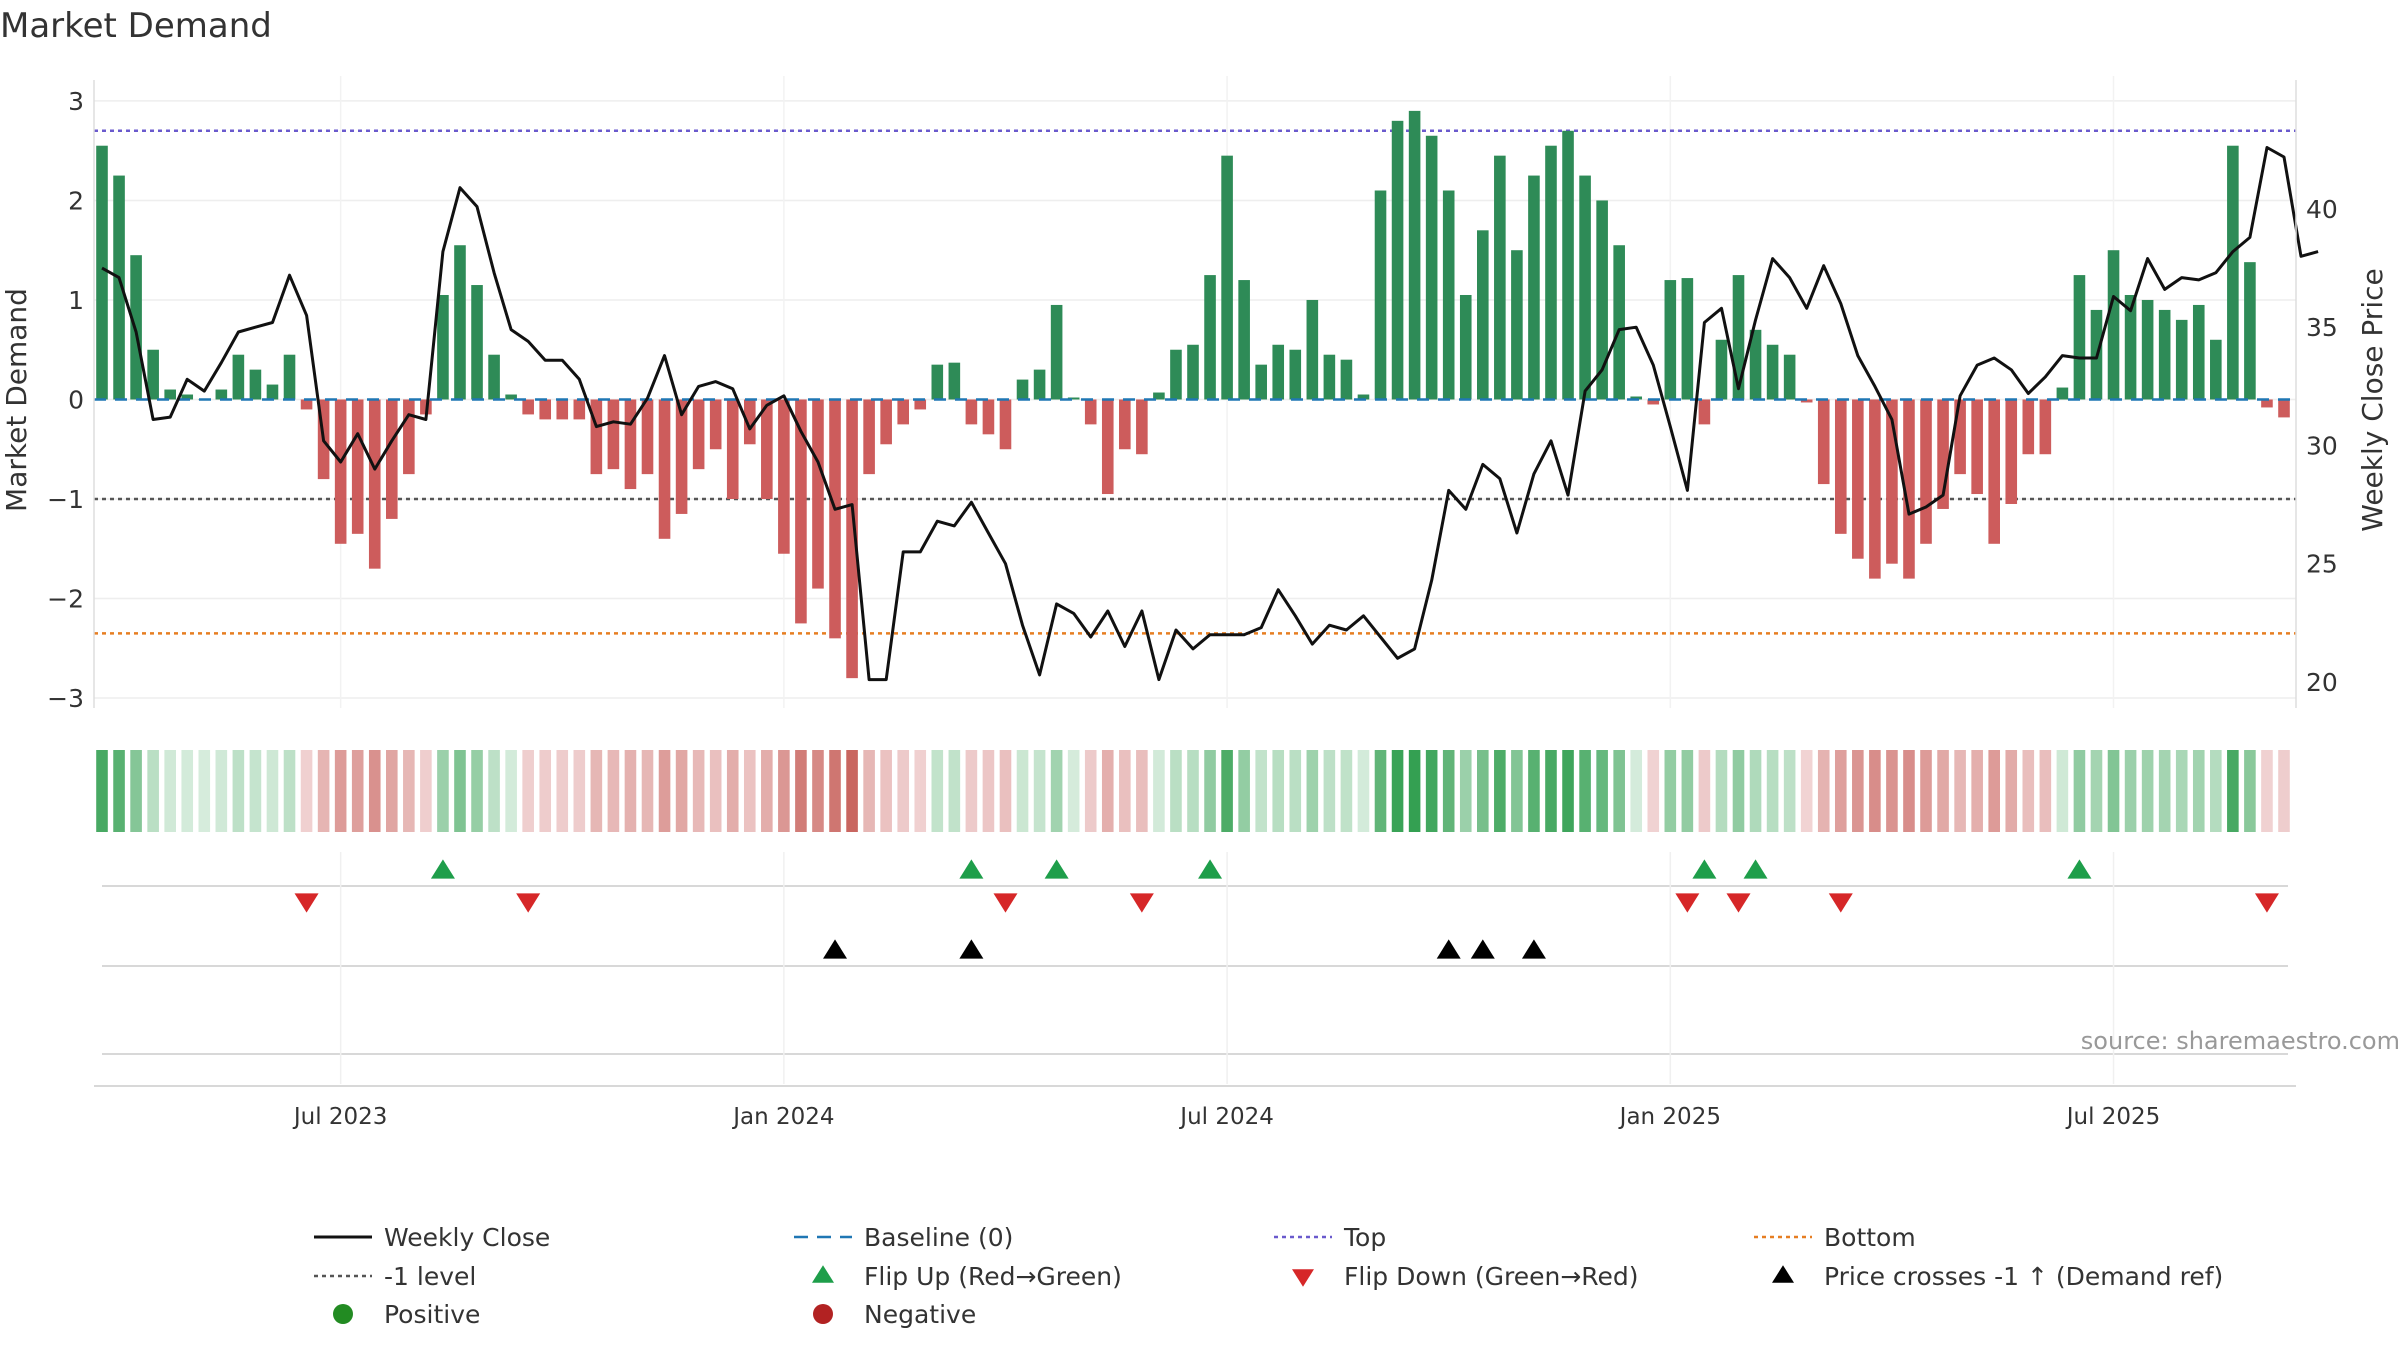  I want to click on legend-label: Bottom, so click(1870, 1237).